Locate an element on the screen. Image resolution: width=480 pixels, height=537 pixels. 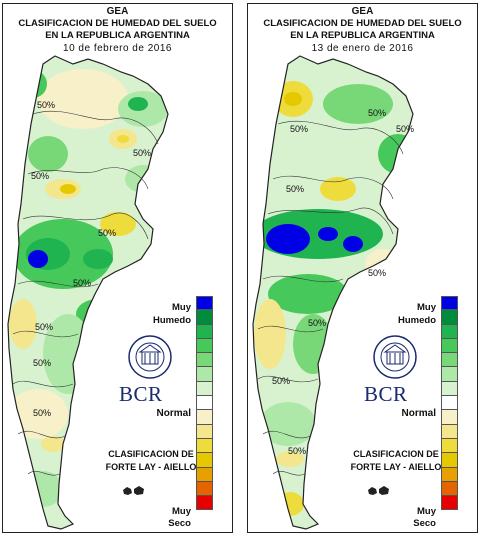
contour-label-group: 50% 50% 50% 50% 50% 50% 50% 50% is located at coordinates (91, 259).